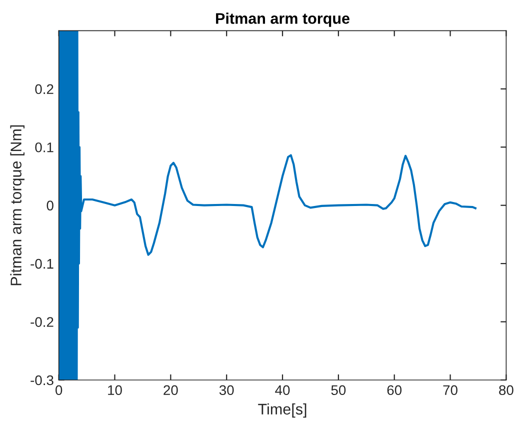  Describe the element at coordinates (338, 390) in the screenshot. I see `x-tick-label: 50` at that location.